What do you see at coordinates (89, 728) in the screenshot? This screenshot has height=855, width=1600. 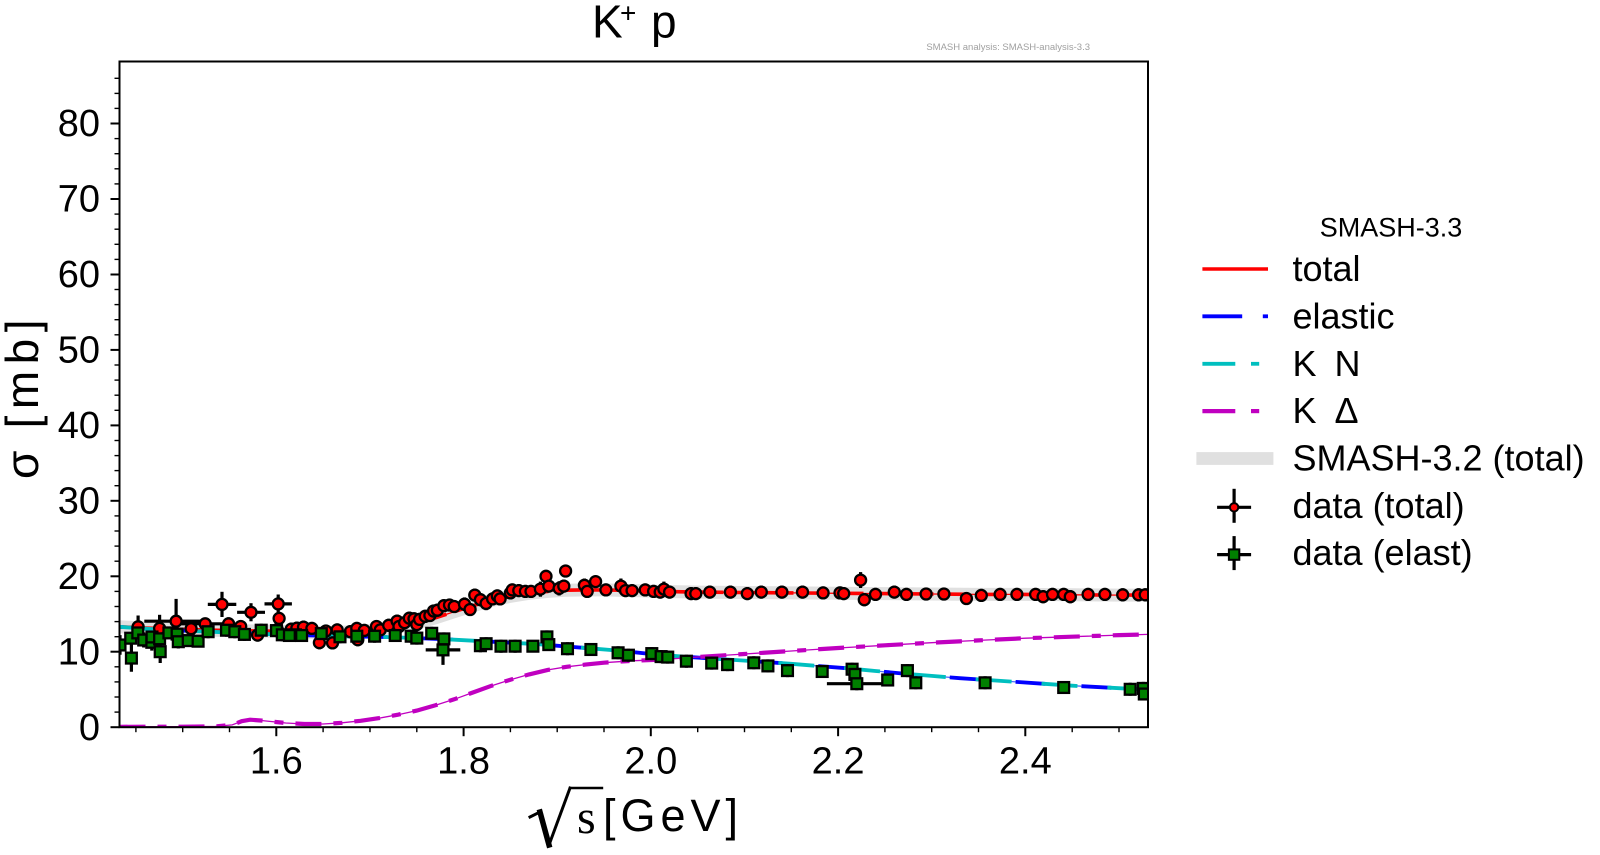 I see `svg-text: 0` at bounding box center [89, 728].